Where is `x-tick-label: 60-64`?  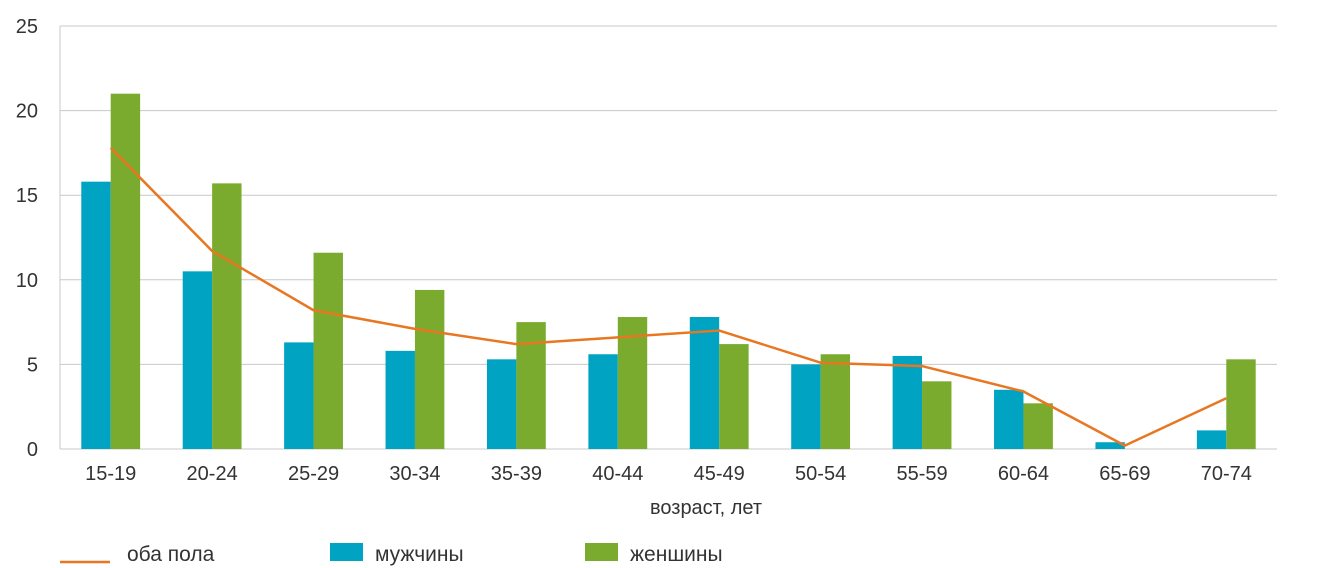
x-tick-label: 60-64 is located at coordinates (1023, 474).